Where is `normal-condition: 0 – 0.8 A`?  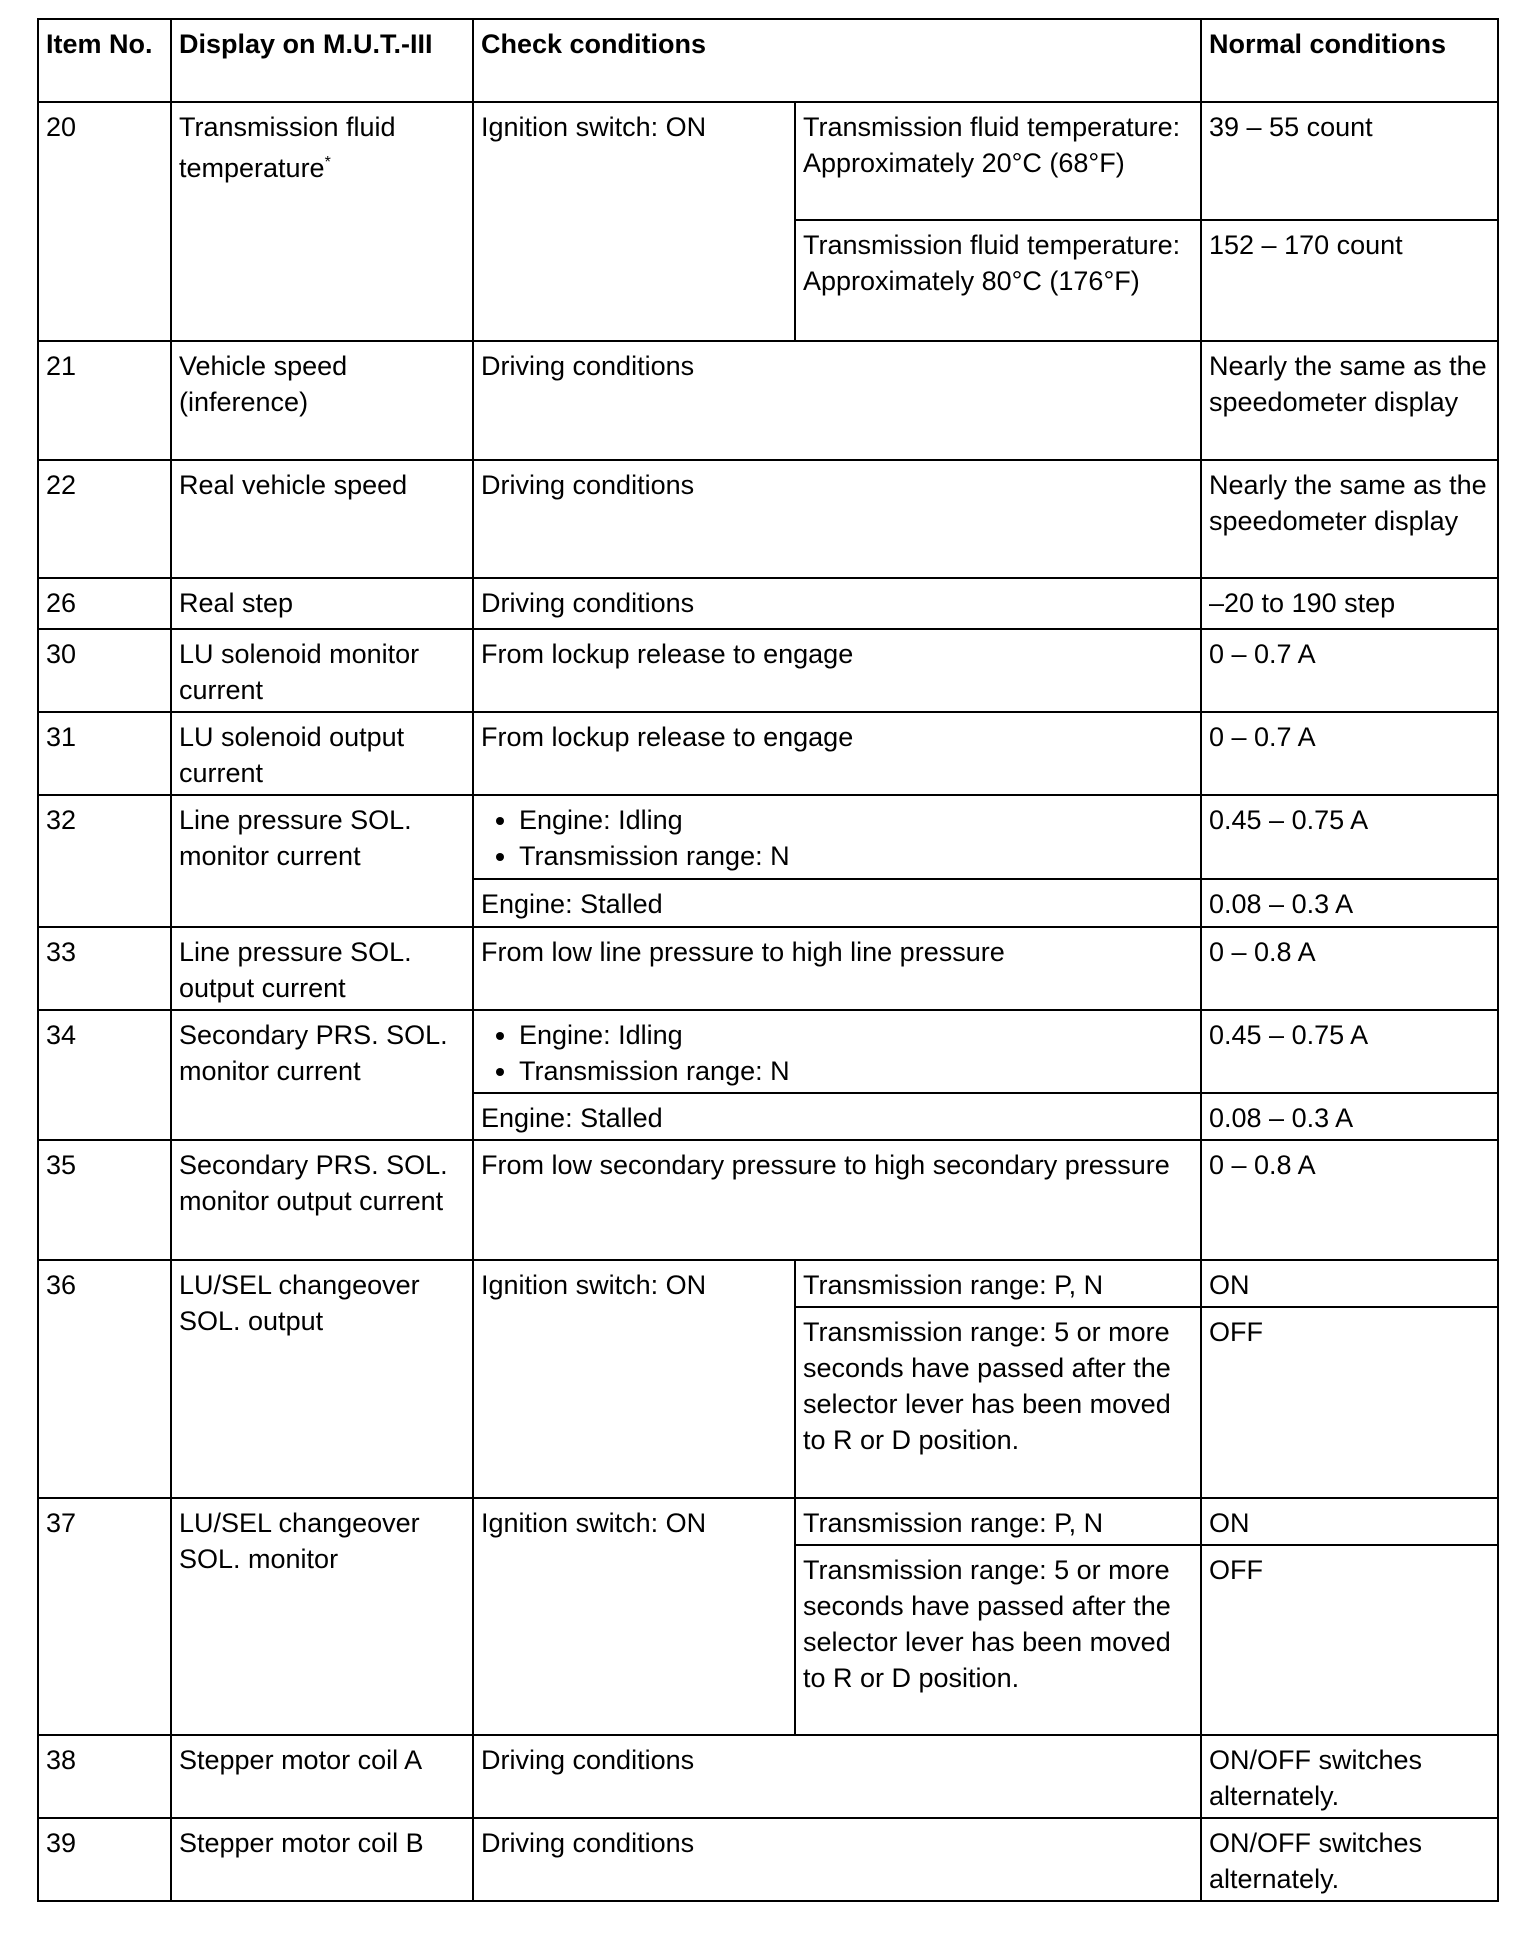 normal-condition: 0 – 0.8 A is located at coordinates (1349, 1200).